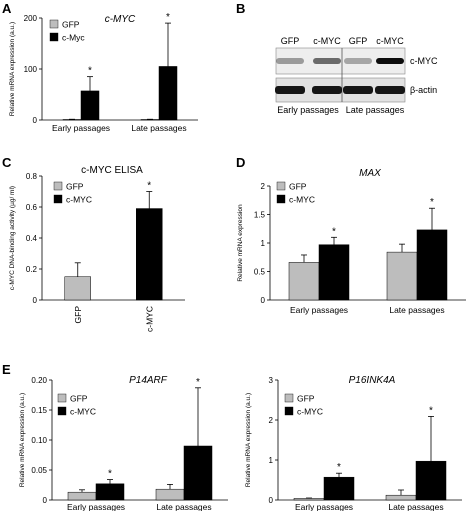 The height and width of the screenshot is (516, 474). What do you see at coordinates (112, 170) in the screenshot?
I see `chart-title: c-MYC ELISA` at bounding box center [112, 170].